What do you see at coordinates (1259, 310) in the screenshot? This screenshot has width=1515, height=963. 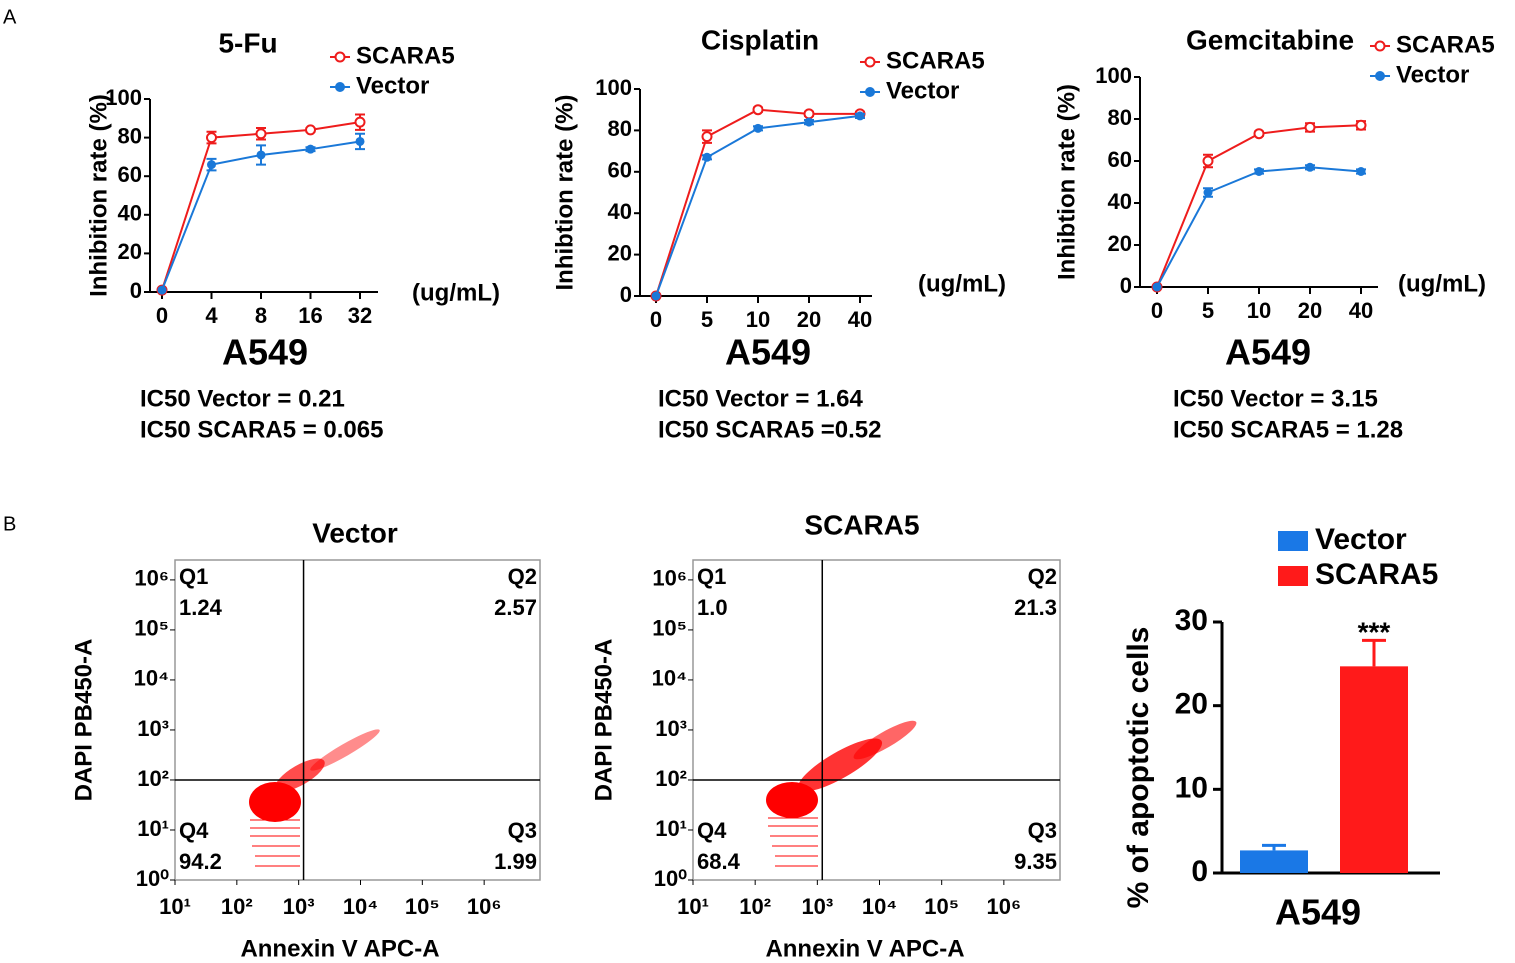 I see `x-tick-label: 10` at bounding box center [1259, 310].